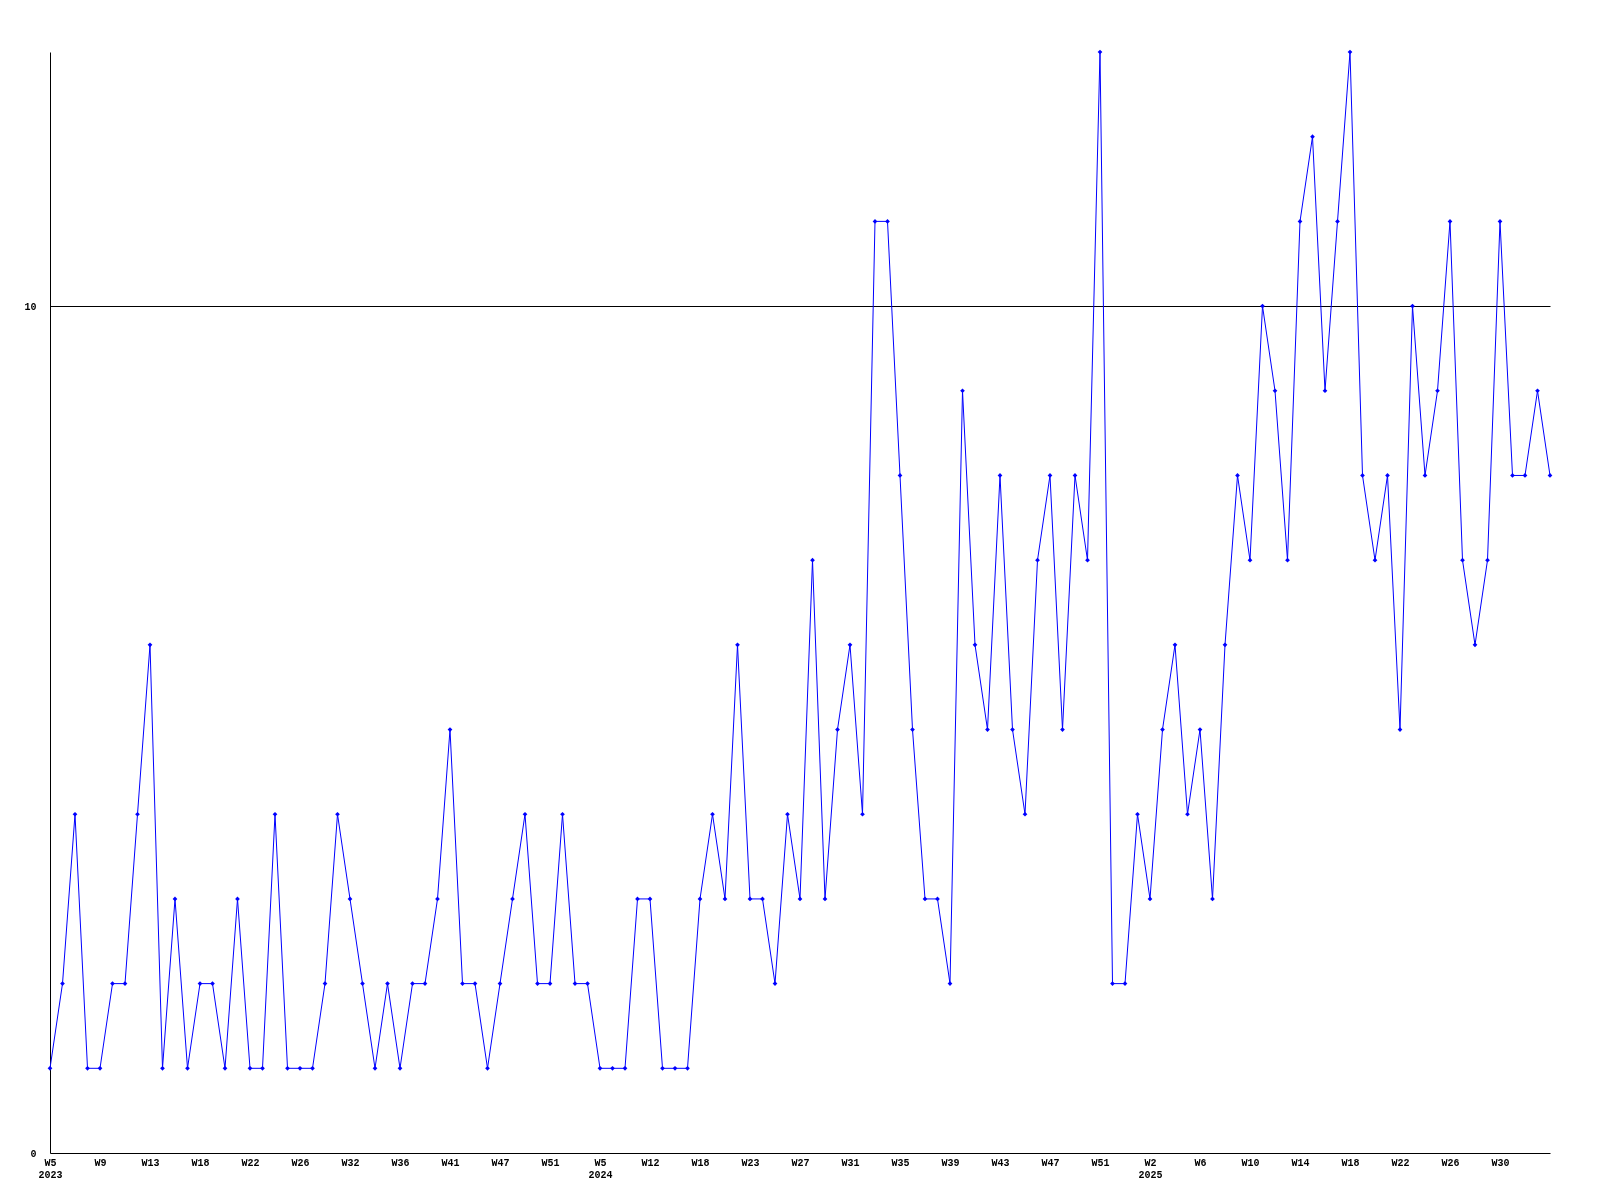 This screenshot has height=1200, width=1600. What do you see at coordinates (800, 1163) in the screenshot?
I see `x-tick-label: W27` at bounding box center [800, 1163].